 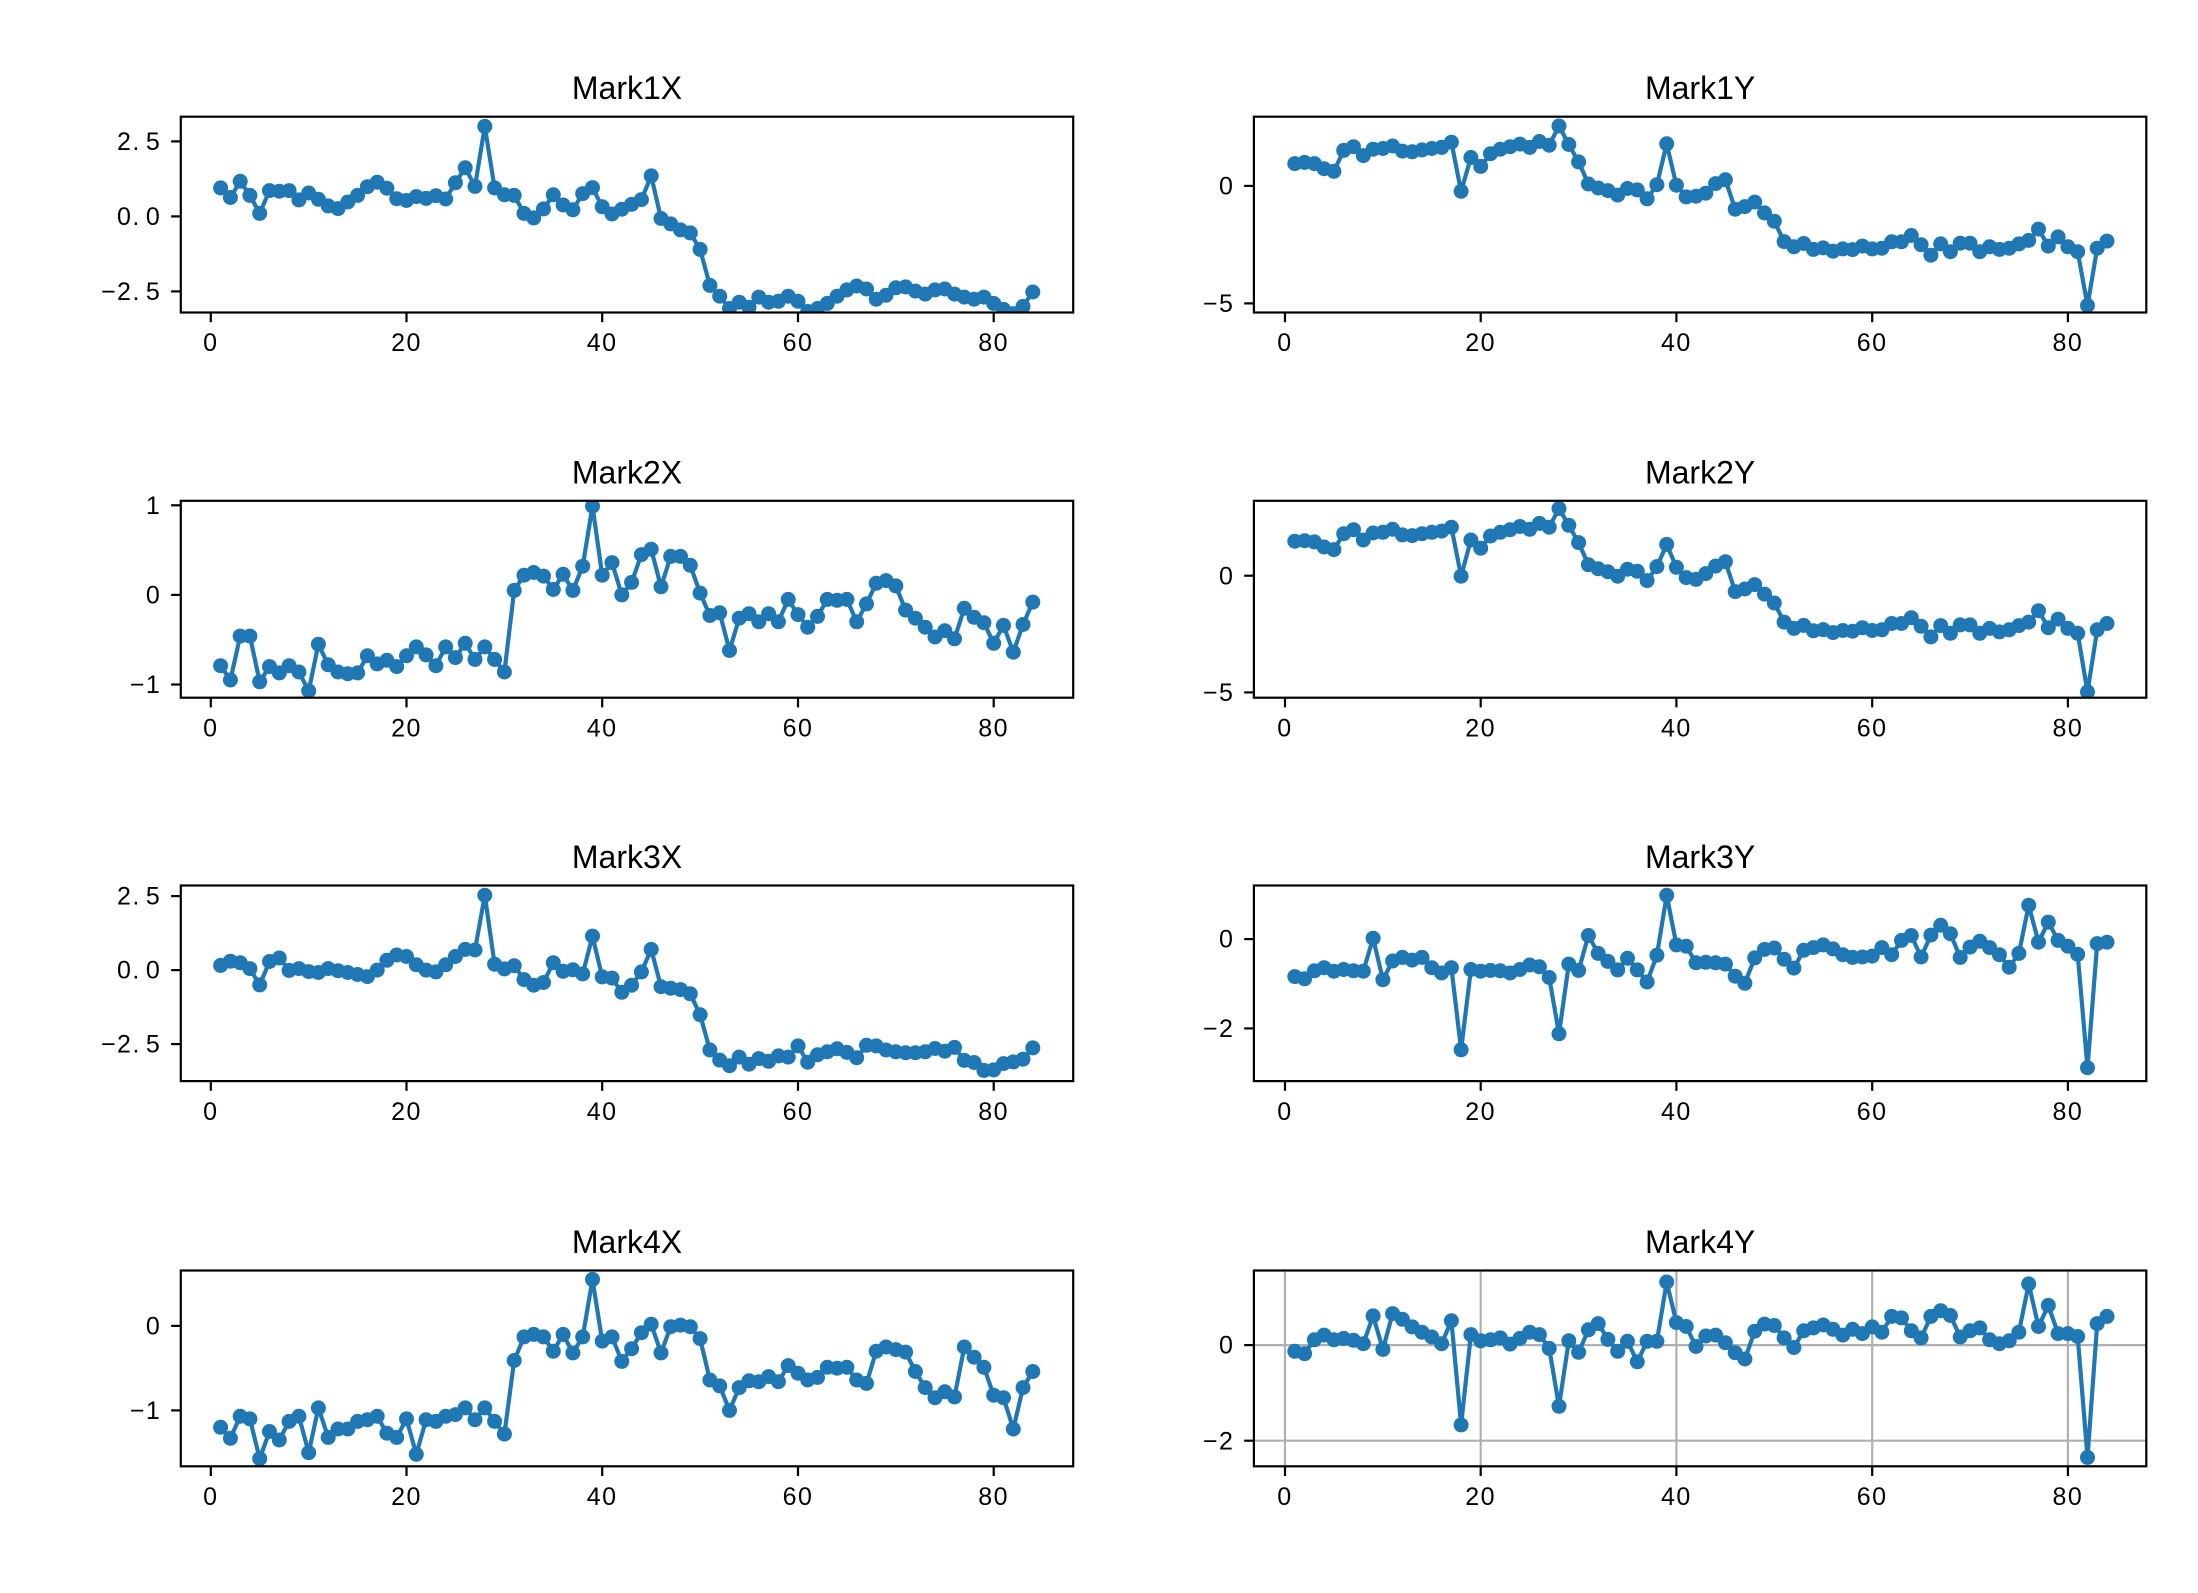 What do you see at coordinates (627, 472) in the screenshot?
I see `svg-text: Mark2X` at bounding box center [627, 472].